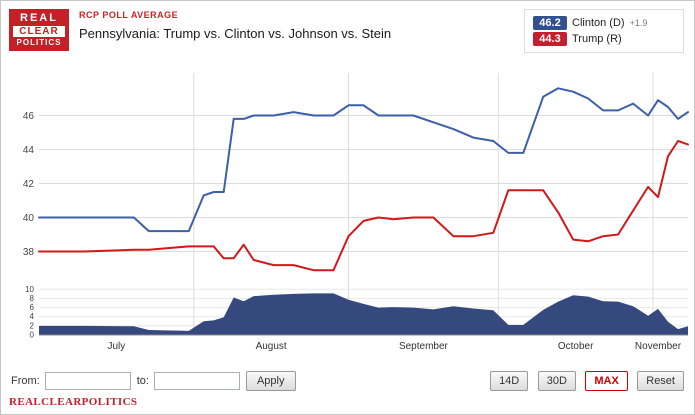 The image size is (695, 415). Describe the element at coordinates (142, 381) in the screenshot. I see `to-label: to:` at that location.